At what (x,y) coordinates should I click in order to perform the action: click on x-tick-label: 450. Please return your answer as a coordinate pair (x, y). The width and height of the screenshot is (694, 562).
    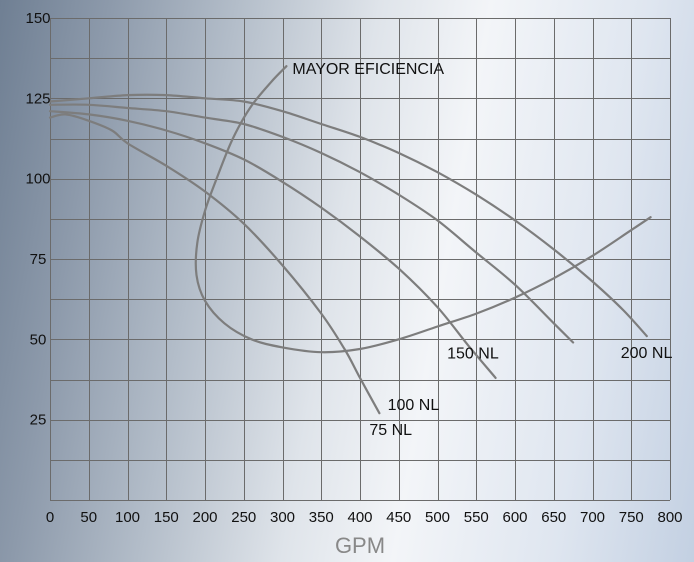
    Looking at the image, I should click on (398, 517).